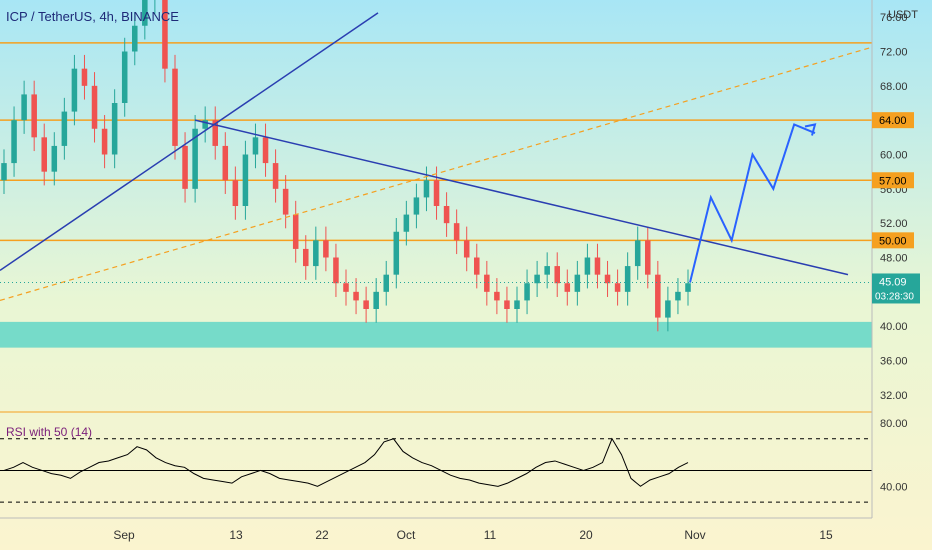 This screenshot has height=550, width=932. Describe the element at coordinates (894, 53) in the screenshot. I see `price-tick-label: 72.00` at that location.